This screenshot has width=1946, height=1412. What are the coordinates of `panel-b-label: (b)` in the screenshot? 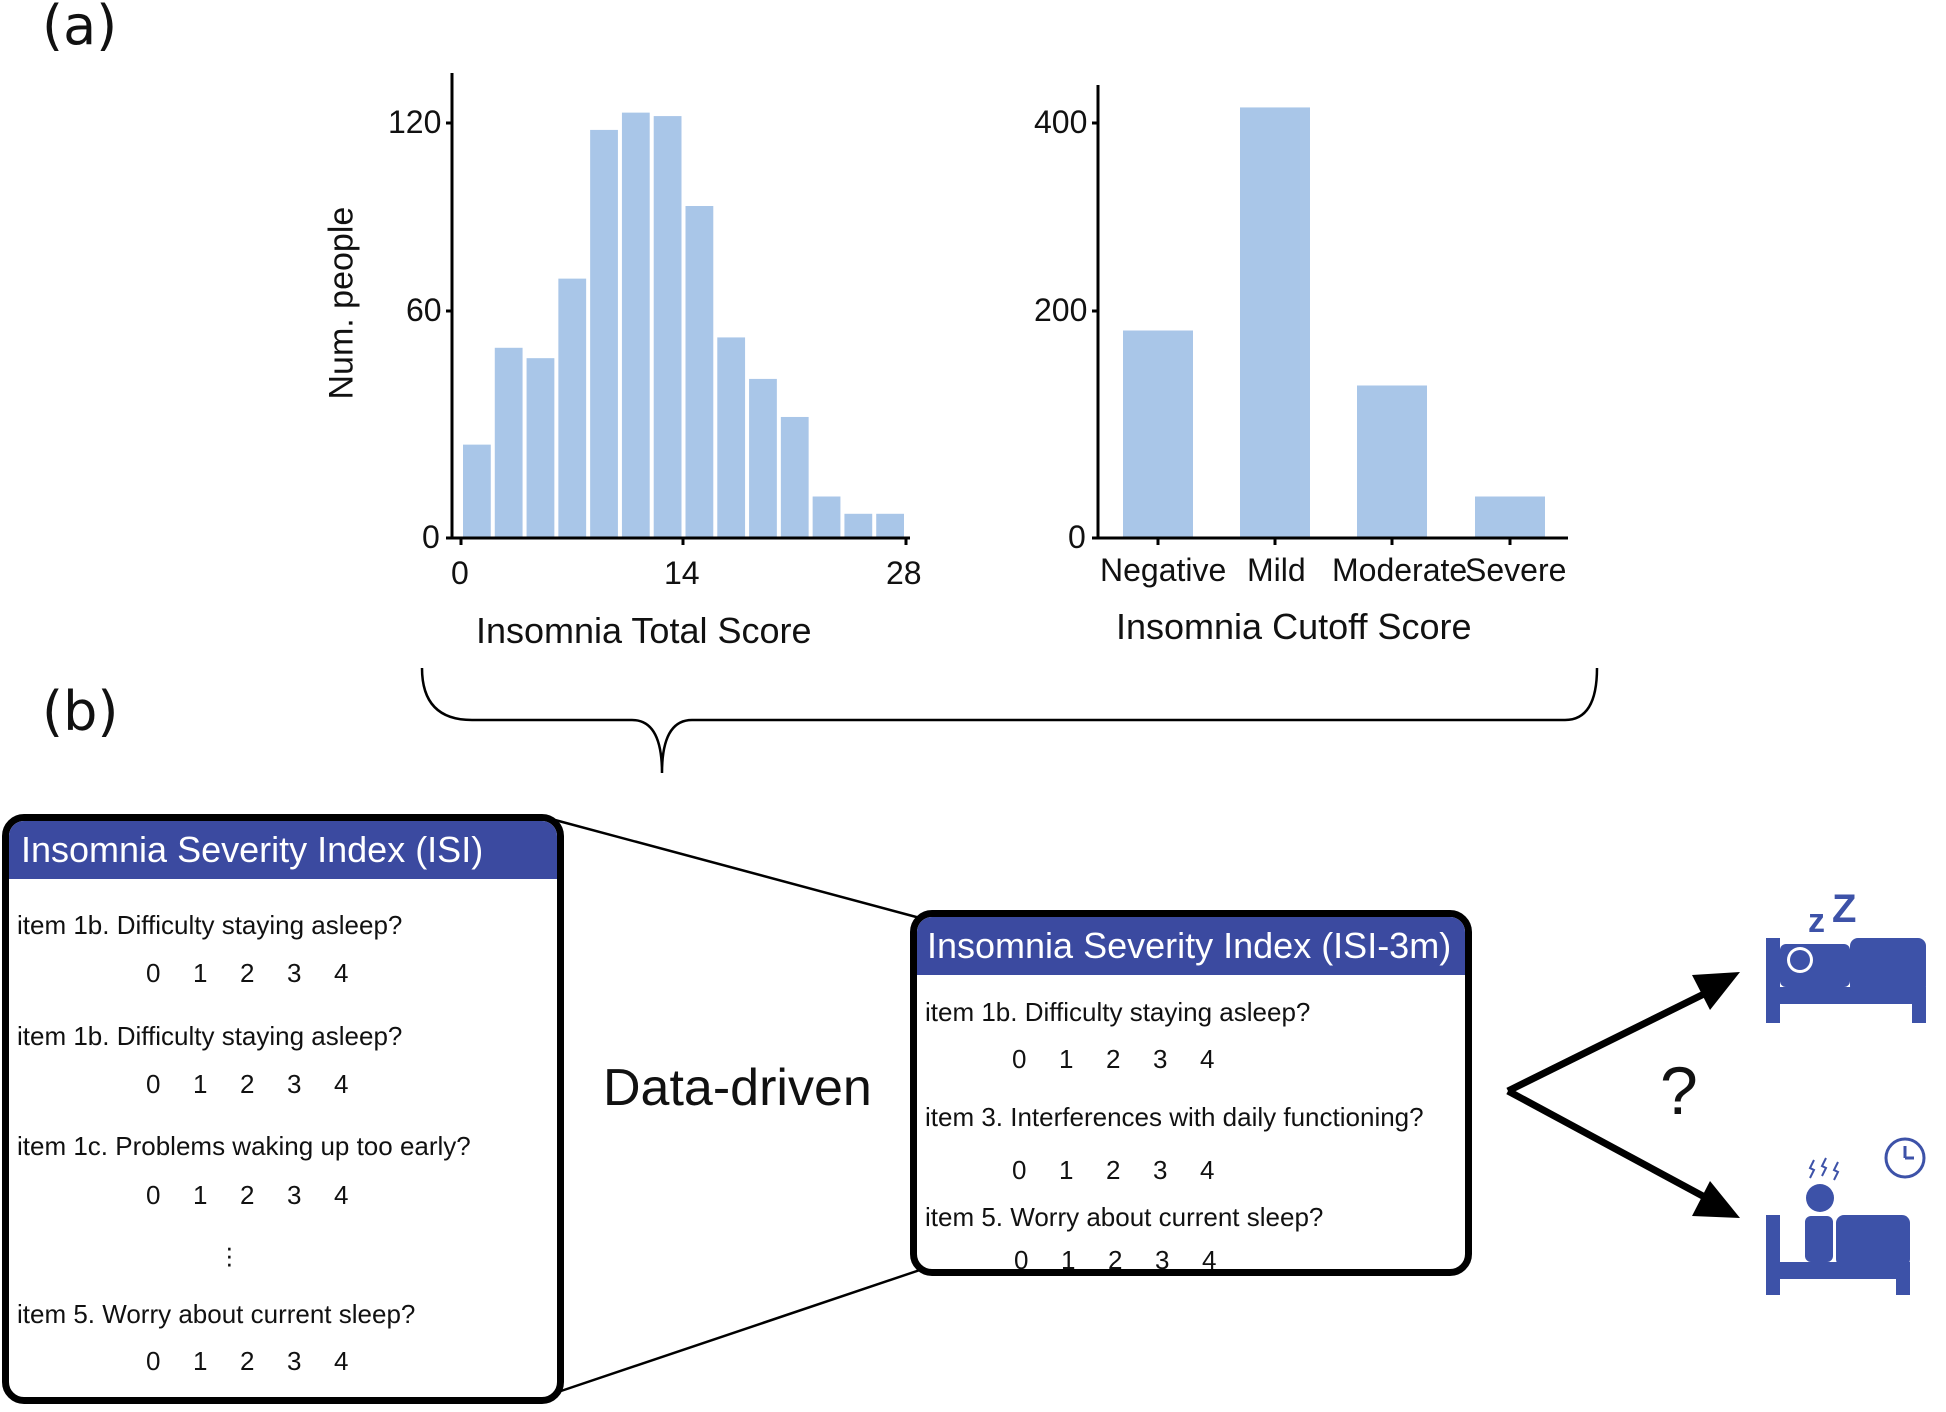 It's located at (80, 711).